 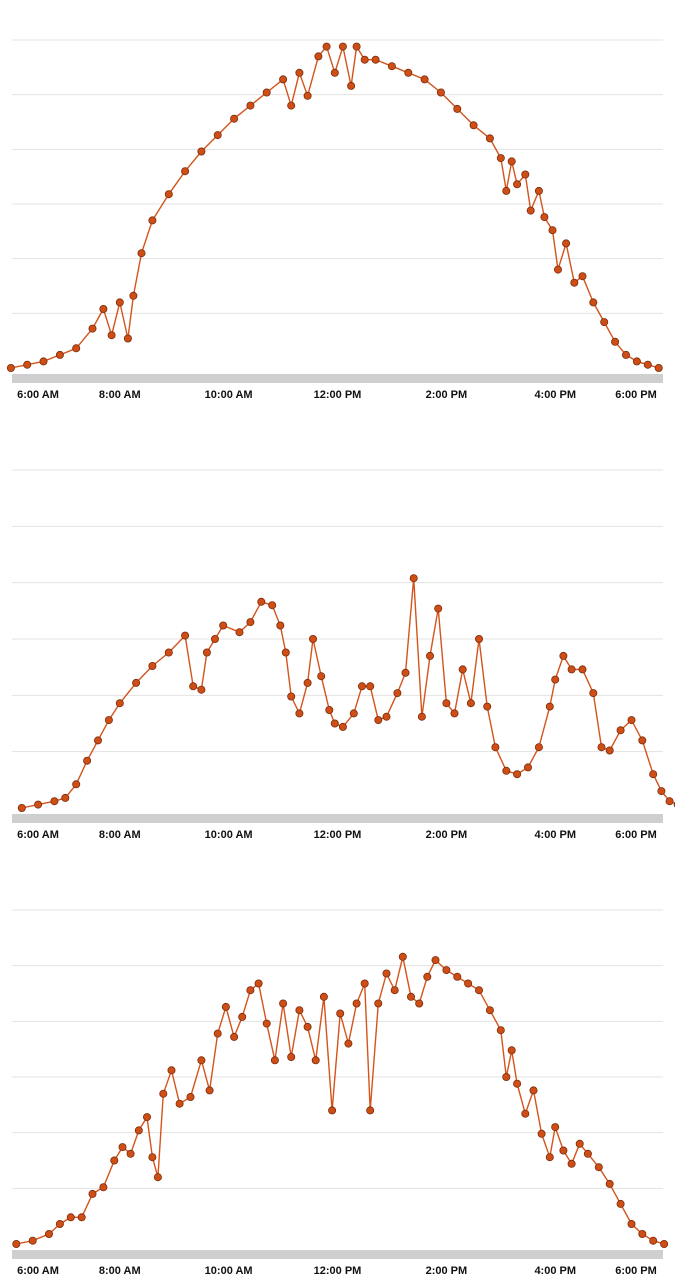 I want to click on x-tick-label: 4:00 PM, so click(x=555, y=835).